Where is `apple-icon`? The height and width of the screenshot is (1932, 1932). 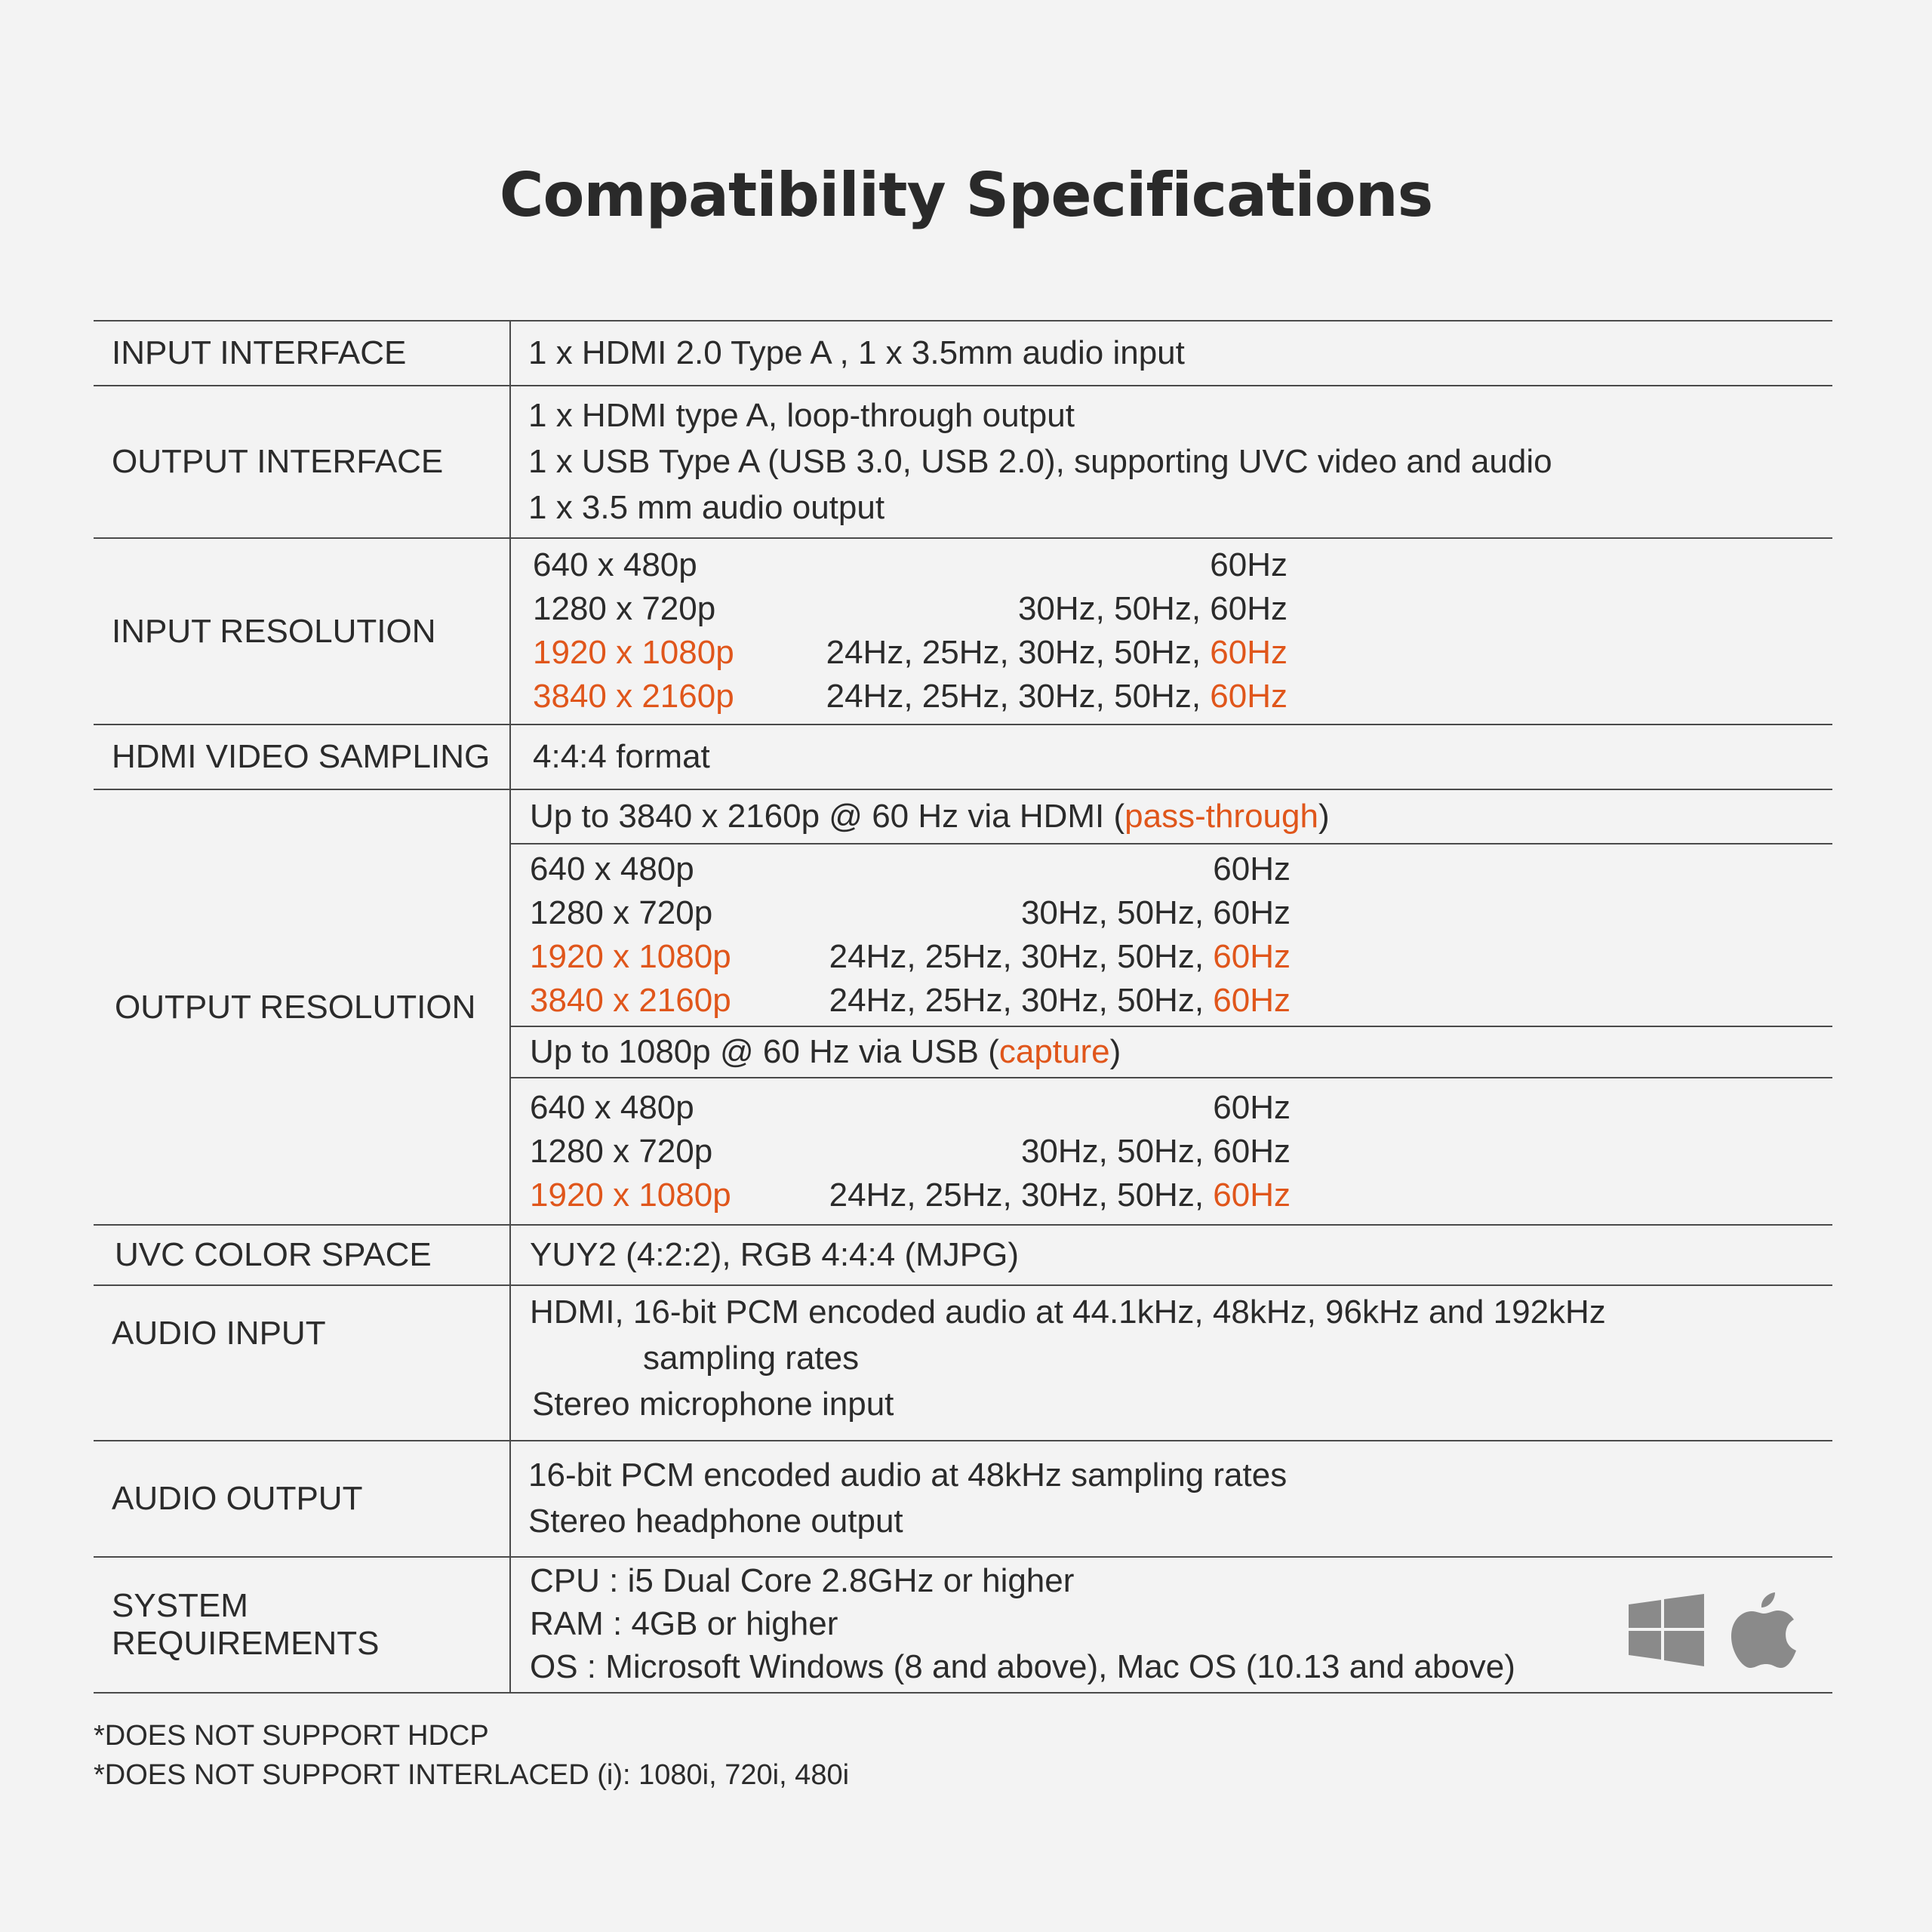 apple-icon is located at coordinates (1763, 1630).